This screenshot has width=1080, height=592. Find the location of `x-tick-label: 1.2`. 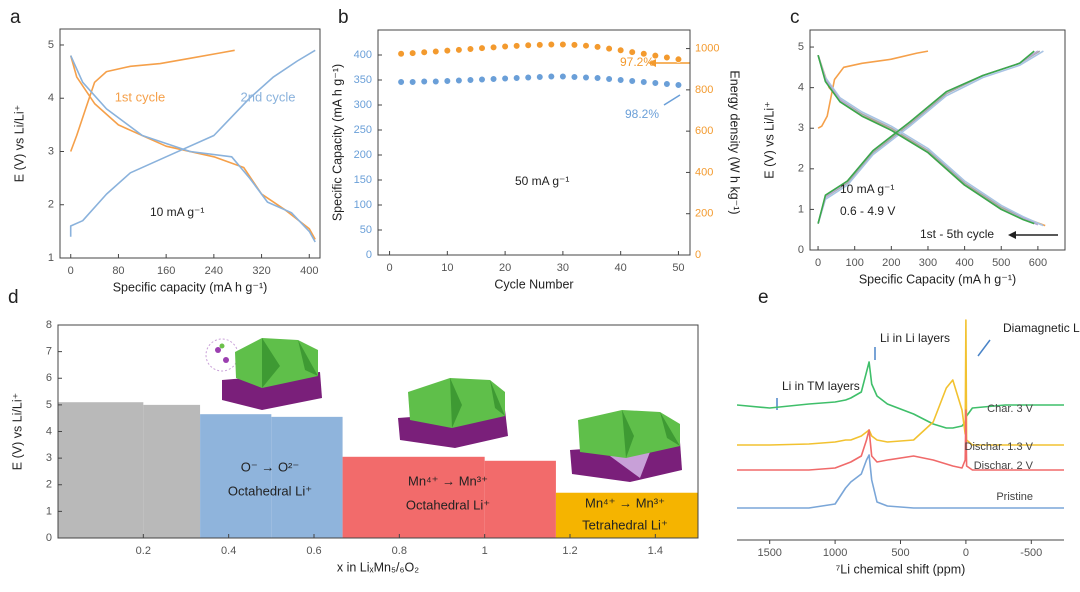

x-tick-label: 1.2 is located at coordinates (569, 551).